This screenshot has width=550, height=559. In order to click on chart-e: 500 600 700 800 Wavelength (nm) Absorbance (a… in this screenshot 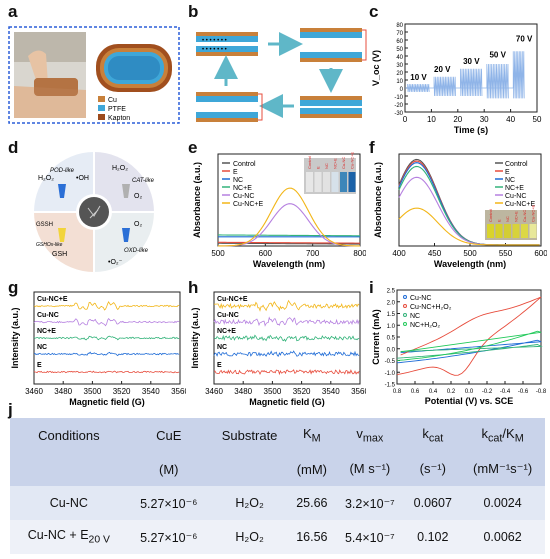, I will do `click(279, 210)`.